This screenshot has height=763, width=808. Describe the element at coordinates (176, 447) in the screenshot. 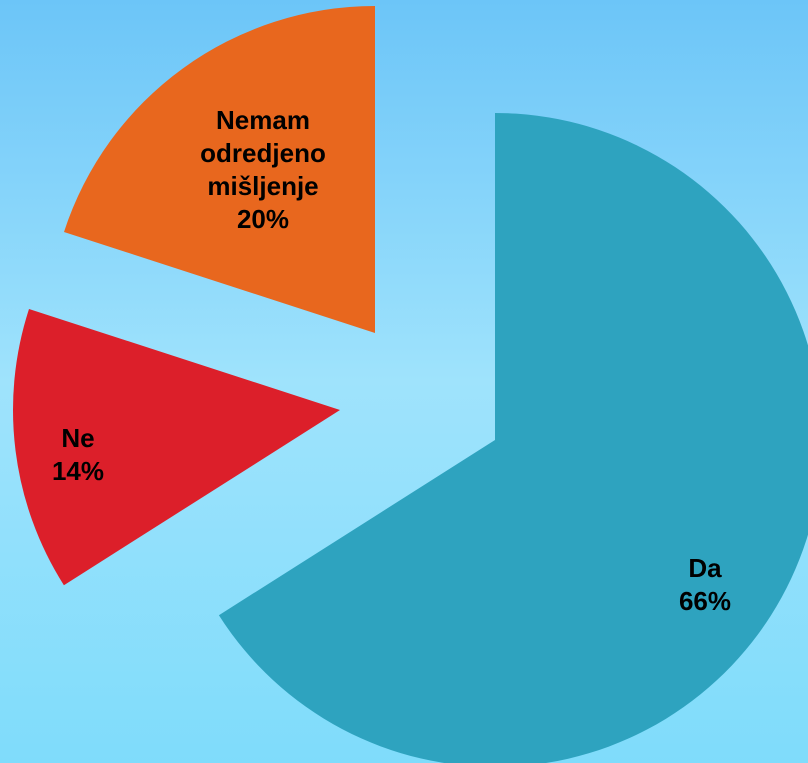

I see `pie-slice` at that location.